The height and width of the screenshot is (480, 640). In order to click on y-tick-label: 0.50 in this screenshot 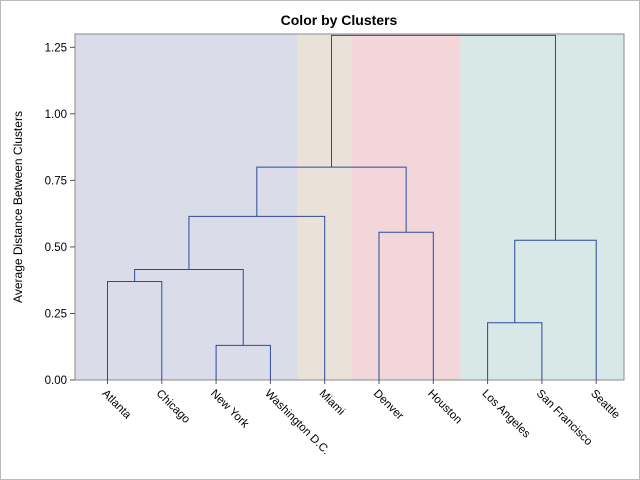, I will do `click(56, 248)`.